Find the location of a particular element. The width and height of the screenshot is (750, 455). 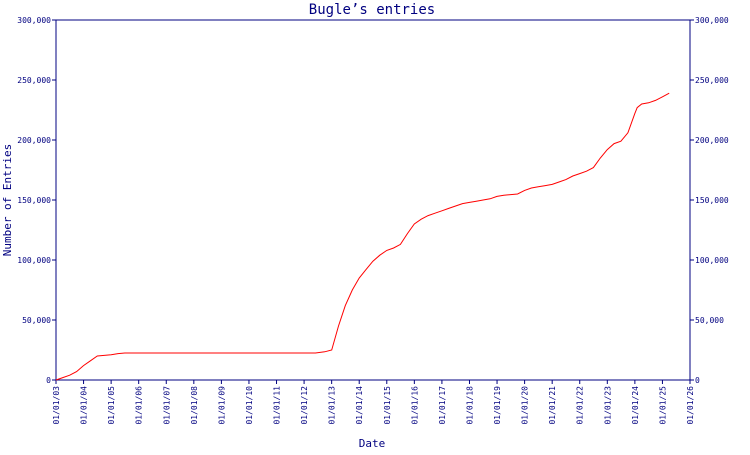

x-tick-label: 01/01/09 is located at coordinates (221, 405).